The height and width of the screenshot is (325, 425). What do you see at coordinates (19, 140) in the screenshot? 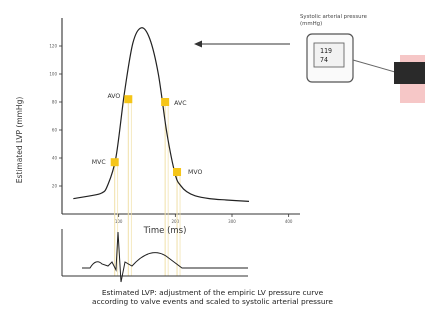
I see `y-axis-title: Estimated LVP (mmHg)` at bounding box center [19, 140].